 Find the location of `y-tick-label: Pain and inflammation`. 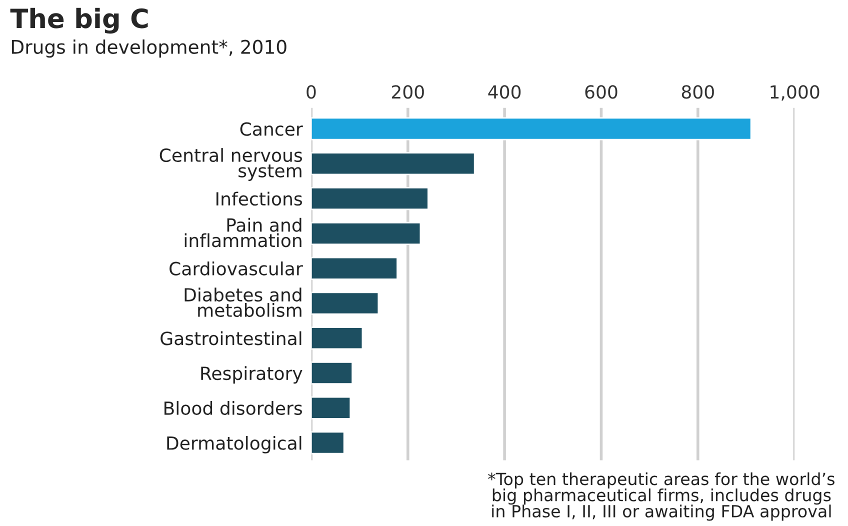

y-tick-label: Pain and inflammation is located at coordinates (243, 233).